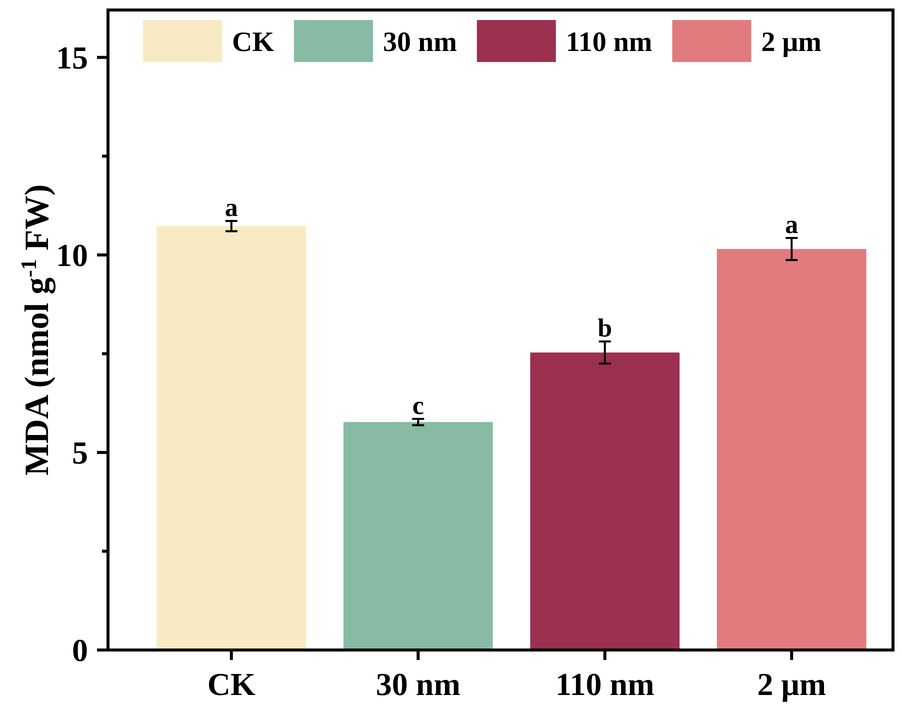 The image size is (902, 711). Describe the element at coordinates (420, 42) in the screenshot. I see `legend-label: 30 nm` at that location.